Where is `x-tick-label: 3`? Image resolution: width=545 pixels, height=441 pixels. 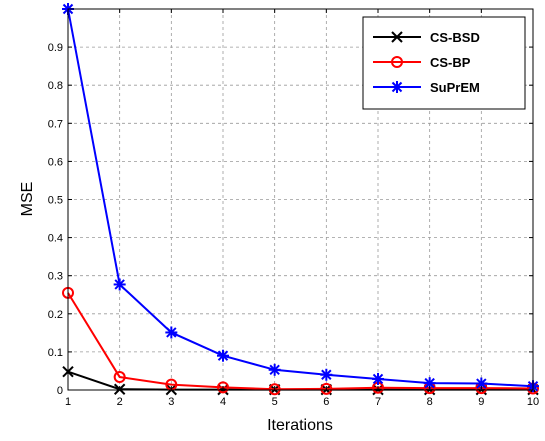
x-tick-label: 3 is located at coordinates (171, 402).